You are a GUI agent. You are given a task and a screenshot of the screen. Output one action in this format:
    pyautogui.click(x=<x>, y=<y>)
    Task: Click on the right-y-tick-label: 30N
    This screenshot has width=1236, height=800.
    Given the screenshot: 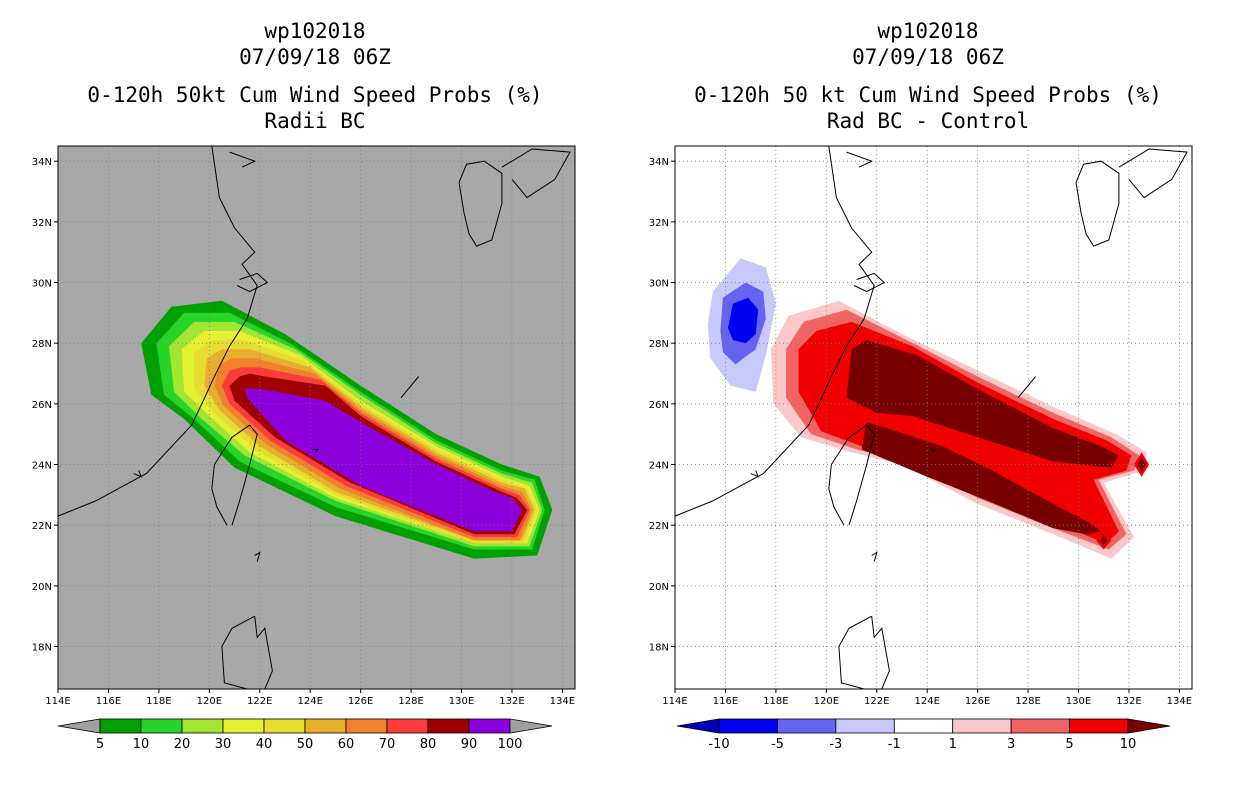 What is the action you would take?
    pyautogui.click(x=659, y=284)
    